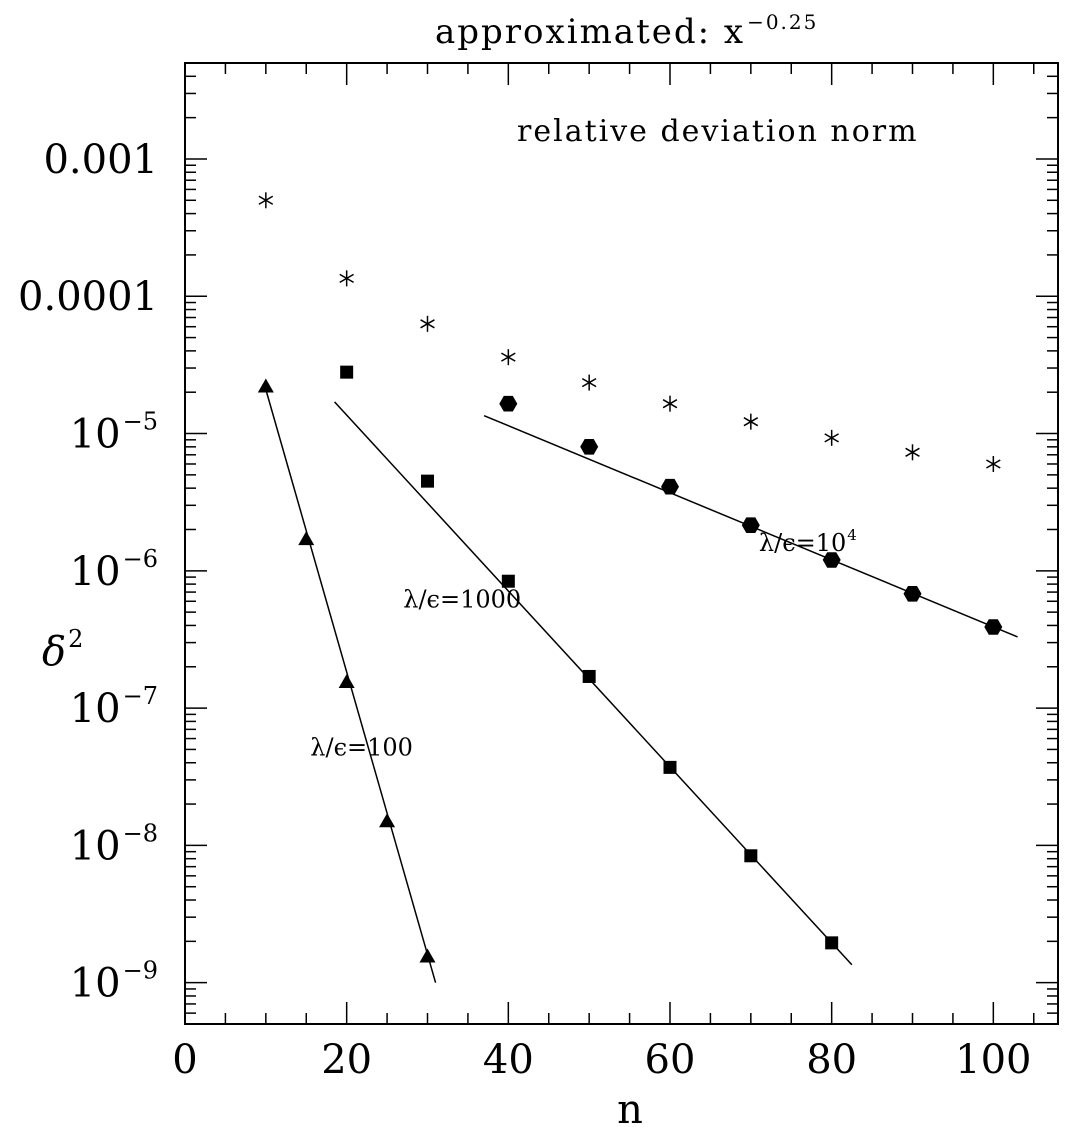  I want to click on y-tick-label: 10⁻⁸, so click(114, 844).